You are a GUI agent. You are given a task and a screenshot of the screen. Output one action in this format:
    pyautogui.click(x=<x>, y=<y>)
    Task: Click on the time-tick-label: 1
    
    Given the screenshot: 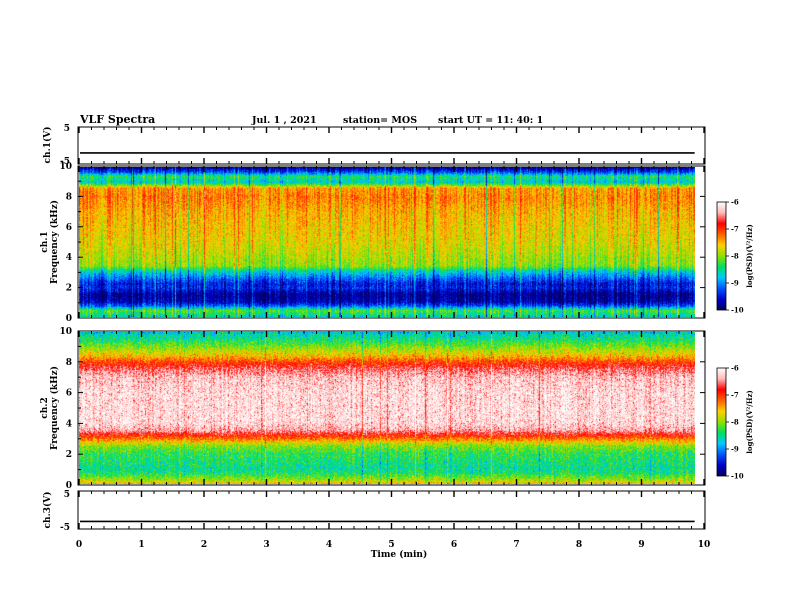 What is the action you would take?
    pyautogui.click(x=141, y=545)
    